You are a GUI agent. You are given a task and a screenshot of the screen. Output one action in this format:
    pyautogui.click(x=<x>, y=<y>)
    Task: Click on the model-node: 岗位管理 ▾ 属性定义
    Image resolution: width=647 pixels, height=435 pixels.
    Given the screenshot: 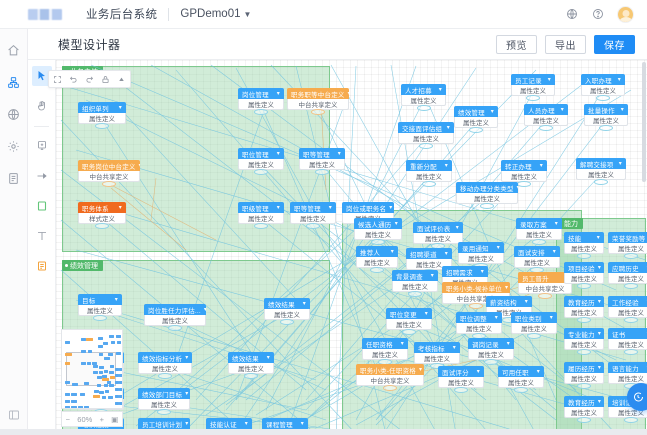 What is the action you would take?
    pyautogui.click(x=261, y=101)
    